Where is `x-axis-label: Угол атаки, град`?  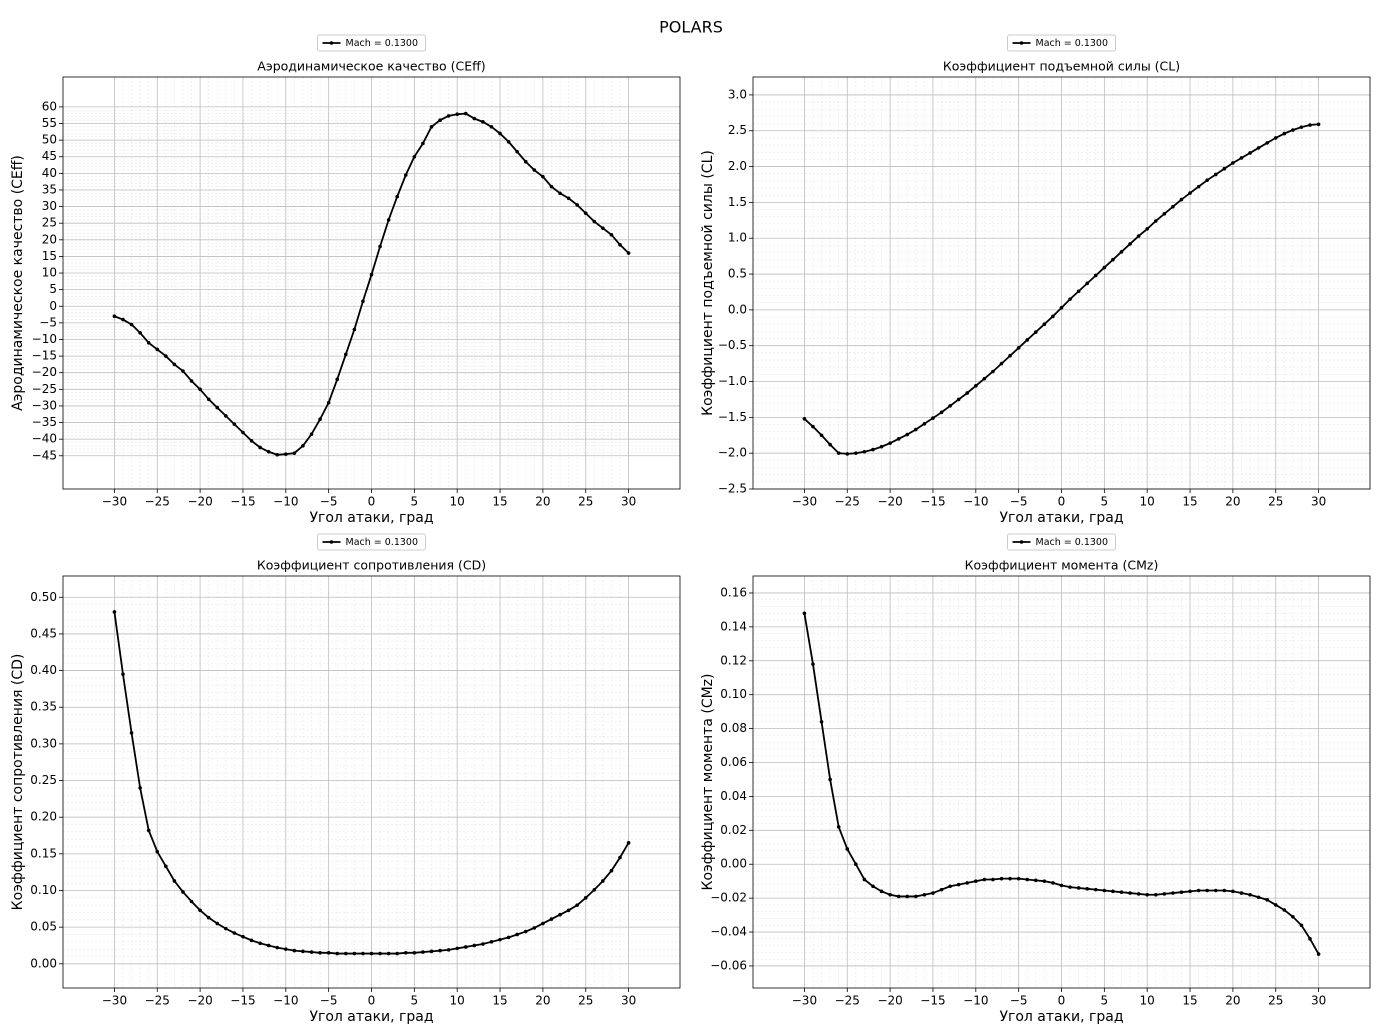
x-axis-label: Угол атаки, град is located at coordinates (371, 518).